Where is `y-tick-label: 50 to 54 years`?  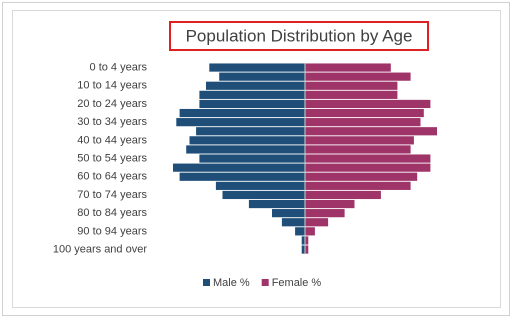
y-tick-label: 50 to 54 years is located at coordinates (112, 158).